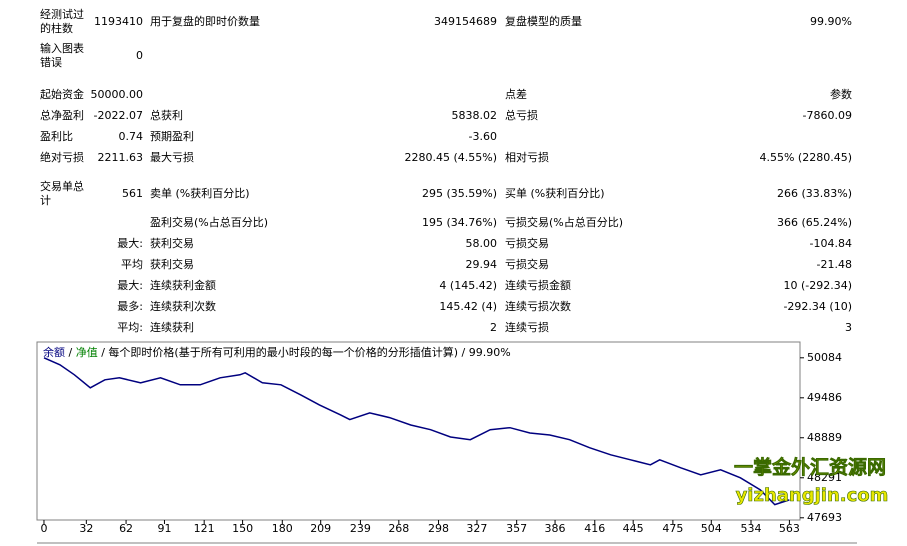 This screenshot has width=907, height=546. I want to click on report-label: 点差, so click(516, 94).